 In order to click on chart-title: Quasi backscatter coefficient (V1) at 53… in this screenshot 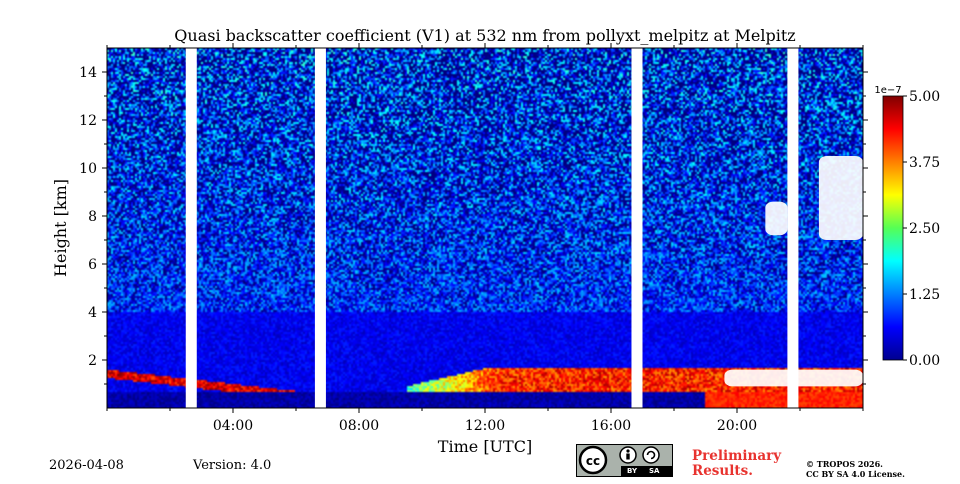, I will do `click(484, 35)`.